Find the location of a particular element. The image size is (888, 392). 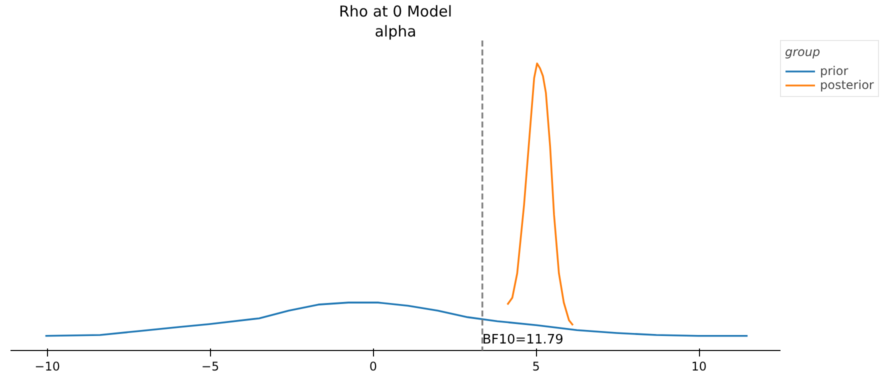

x-tick-label: 5 is located at coordinates (536, 367).